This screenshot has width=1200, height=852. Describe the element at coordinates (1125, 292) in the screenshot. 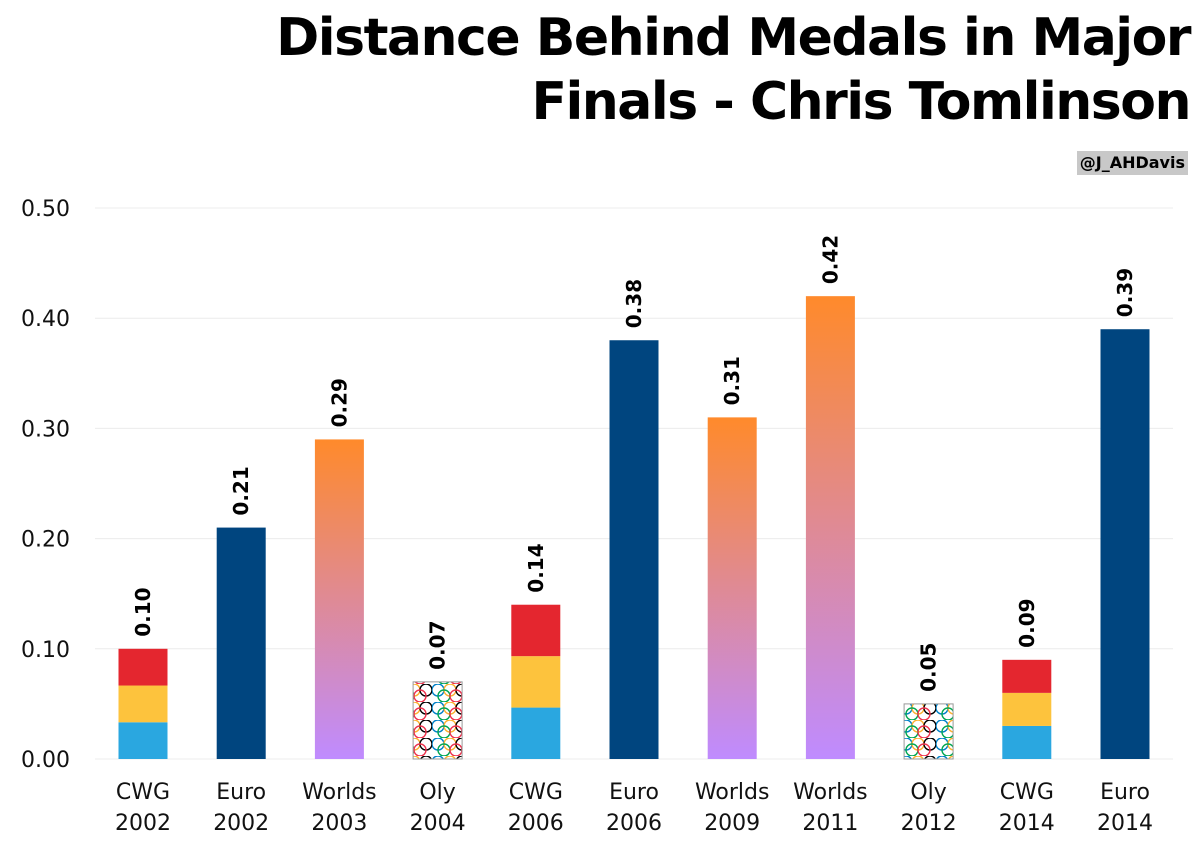

I see `data-label: 0.39` at that location.